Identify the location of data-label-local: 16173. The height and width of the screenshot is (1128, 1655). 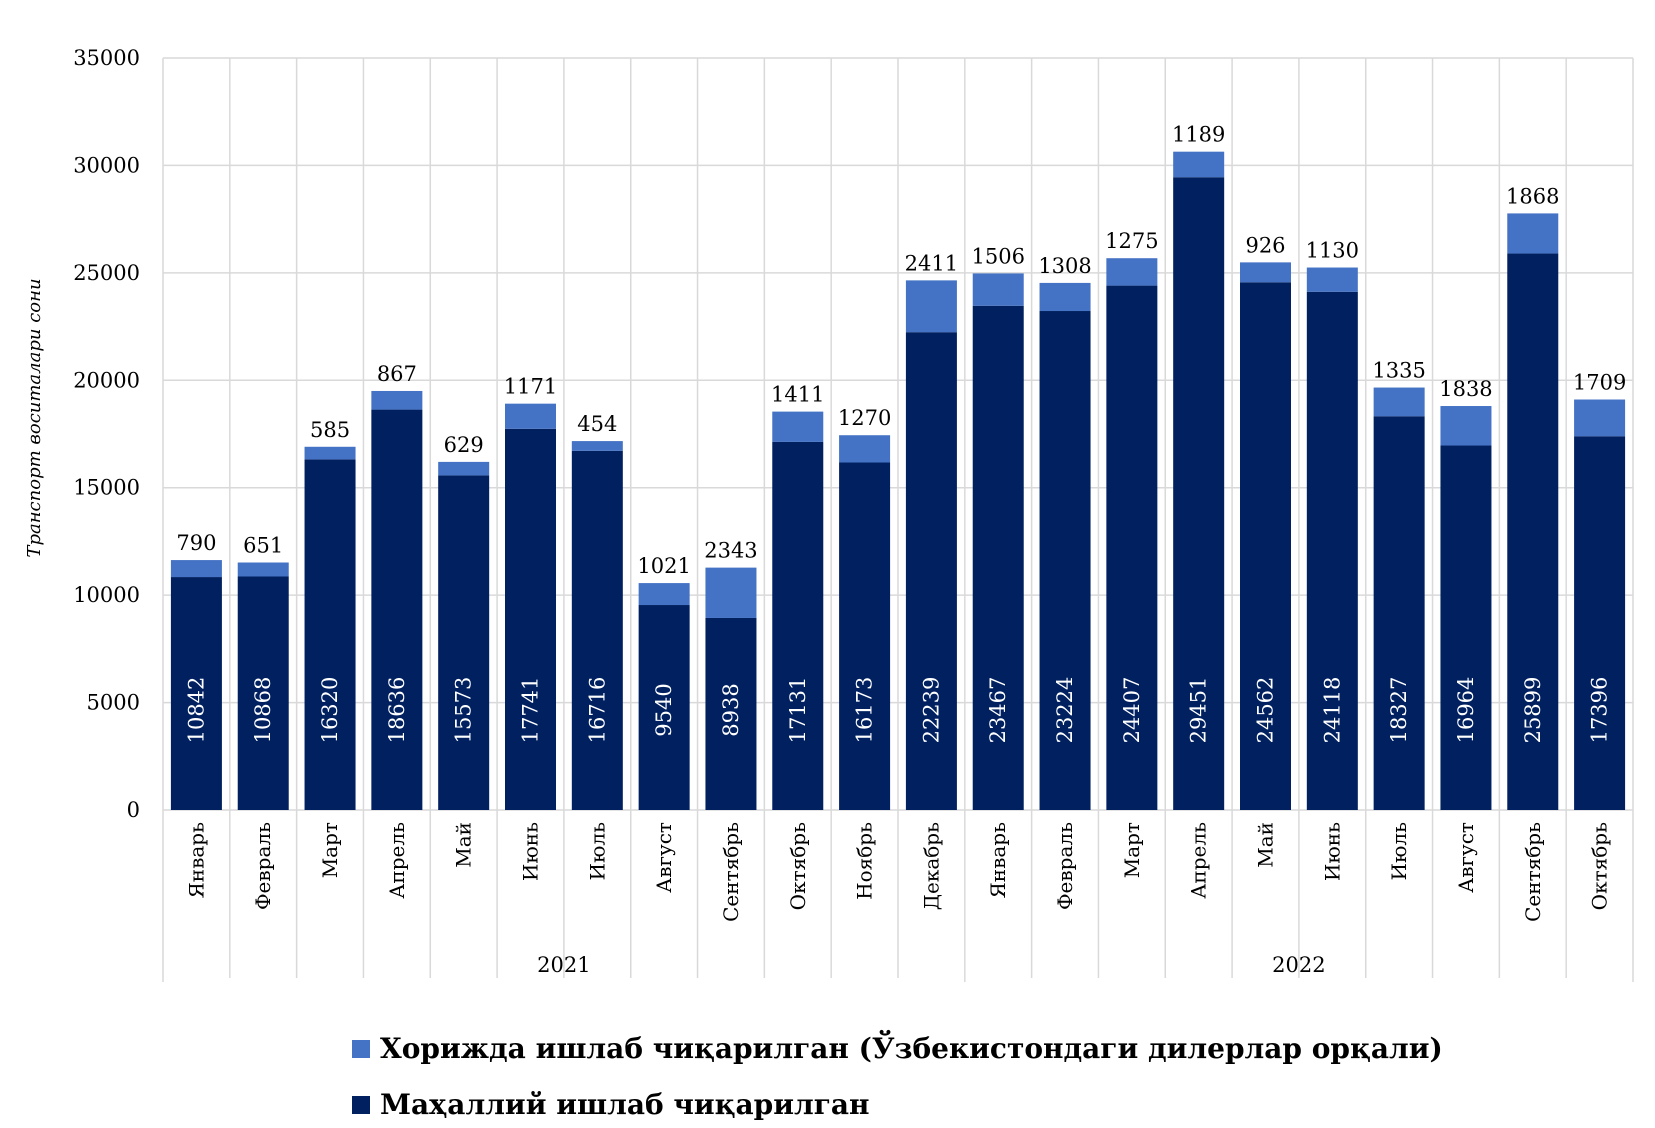
(865, 710).